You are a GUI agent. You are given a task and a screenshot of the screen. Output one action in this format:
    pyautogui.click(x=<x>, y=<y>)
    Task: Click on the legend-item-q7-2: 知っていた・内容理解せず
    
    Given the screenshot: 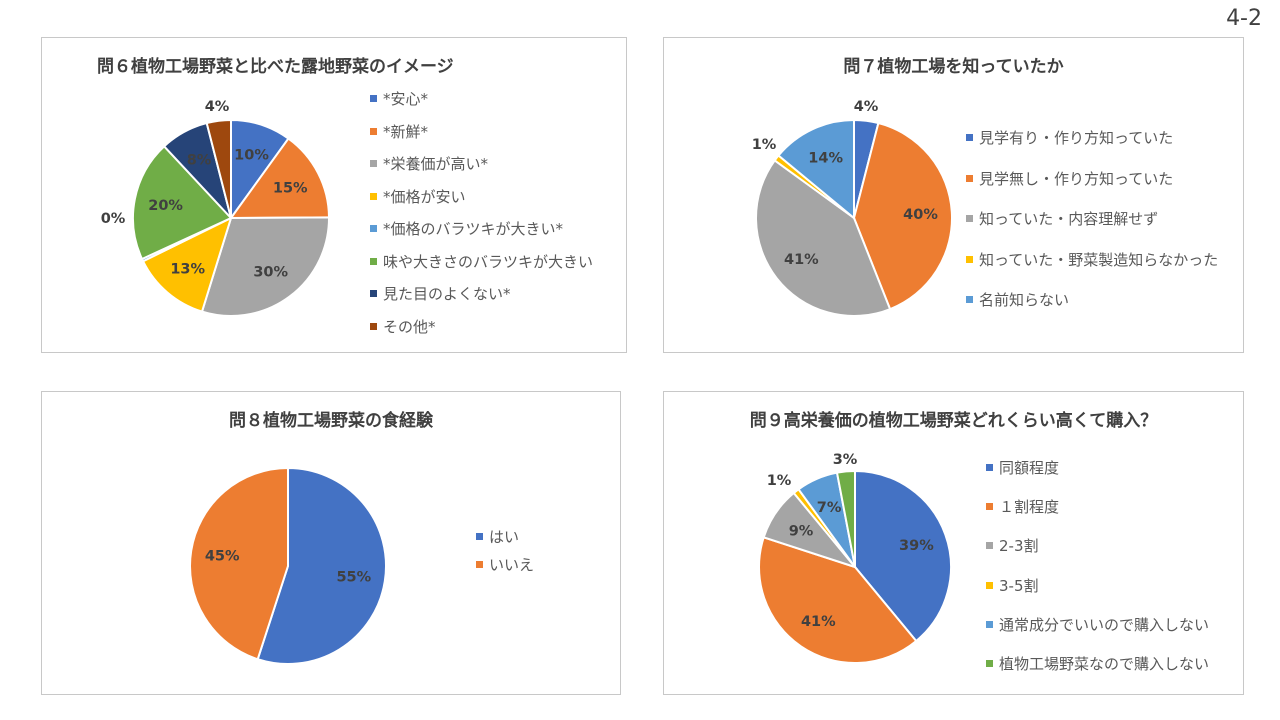 What is the action you would take?
    pyautogui.click(x=1062, y=219)
    